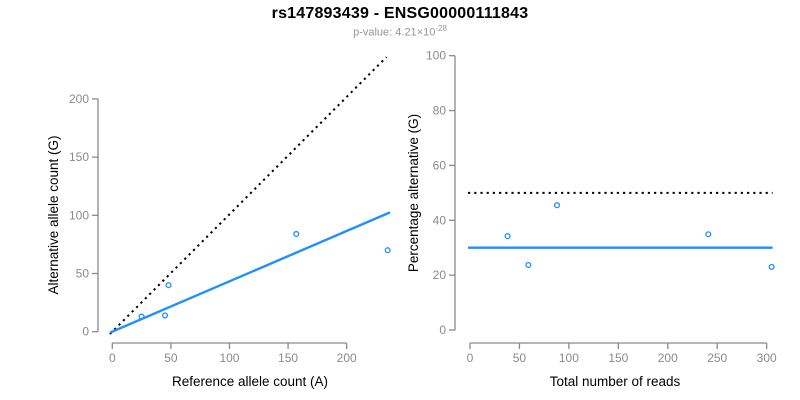 This screenshot has height=400, width=800. What do you see at coordinates (400, 13) in the screenshot?
I see `figure-title: rs147893439 - ENSG00000111843` at bounding box center [400, 13].